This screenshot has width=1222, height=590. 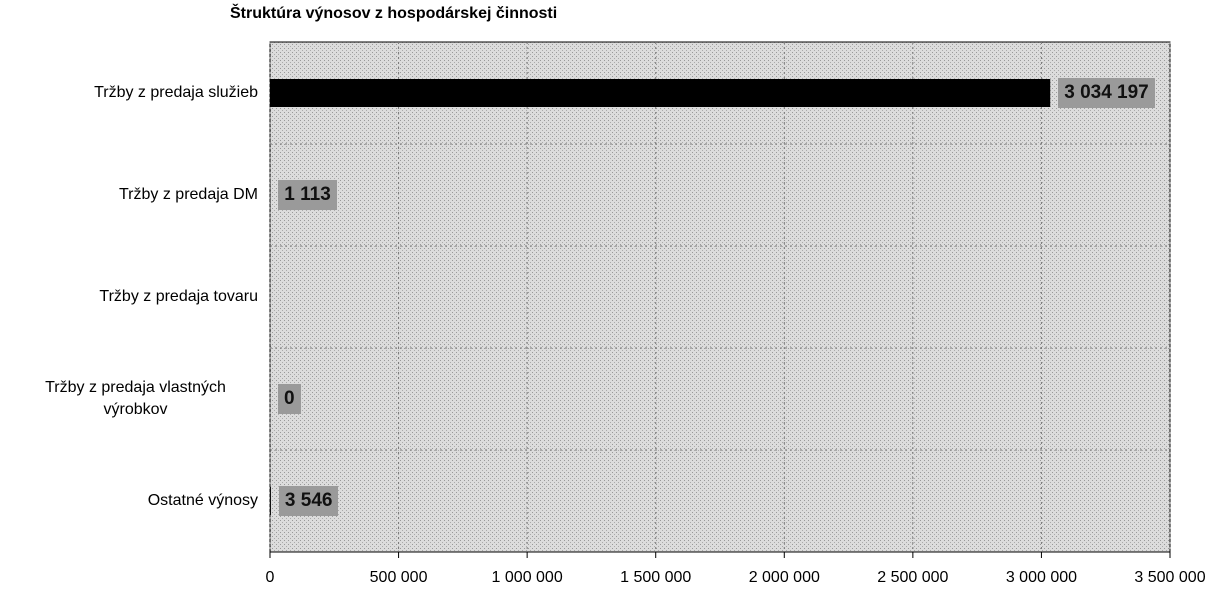 What do you see at coordinates (307, 195) in the screenshot?
I see `value-label: 1 113` at bounding box center [307, 195].